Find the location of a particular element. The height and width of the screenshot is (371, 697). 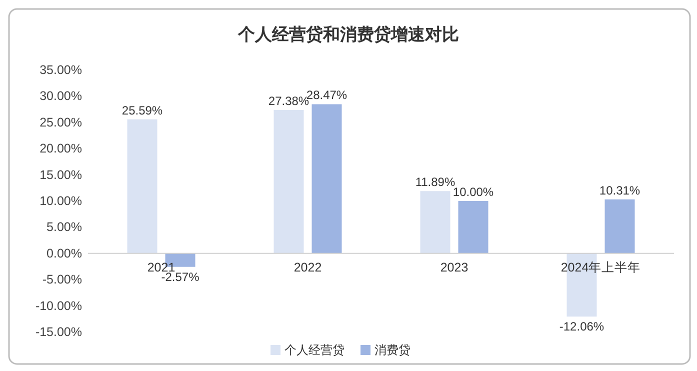

data-label: 11.89% is located at coordinates (435, 182).